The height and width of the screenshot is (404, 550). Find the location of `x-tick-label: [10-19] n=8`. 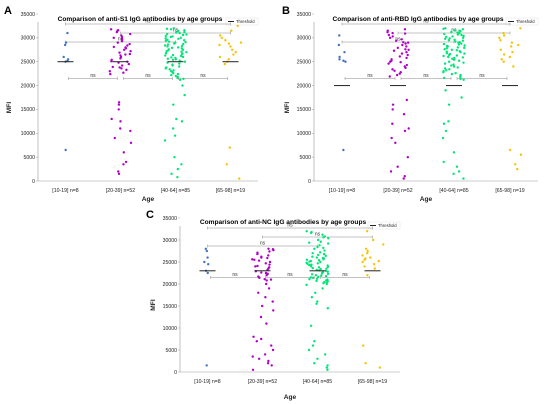

x-tick-label: [10-19] n=8 is located at coordinates (207, 382).